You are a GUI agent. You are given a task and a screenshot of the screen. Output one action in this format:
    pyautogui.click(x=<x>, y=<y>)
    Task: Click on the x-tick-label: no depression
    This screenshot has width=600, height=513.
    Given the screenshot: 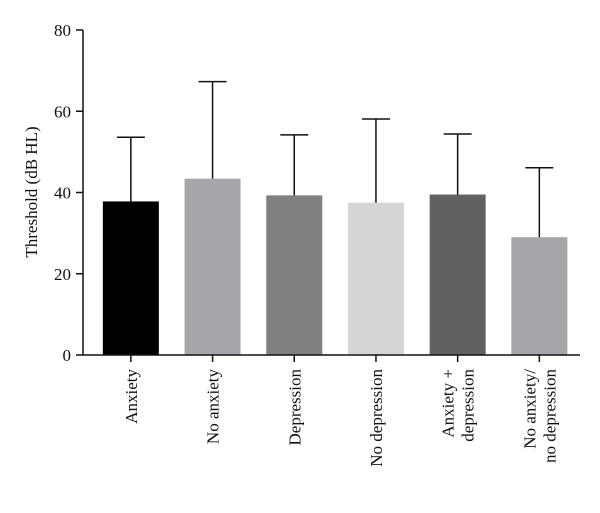 What is the action you would take?
    pyautogui.click(x=549, y=416)
    